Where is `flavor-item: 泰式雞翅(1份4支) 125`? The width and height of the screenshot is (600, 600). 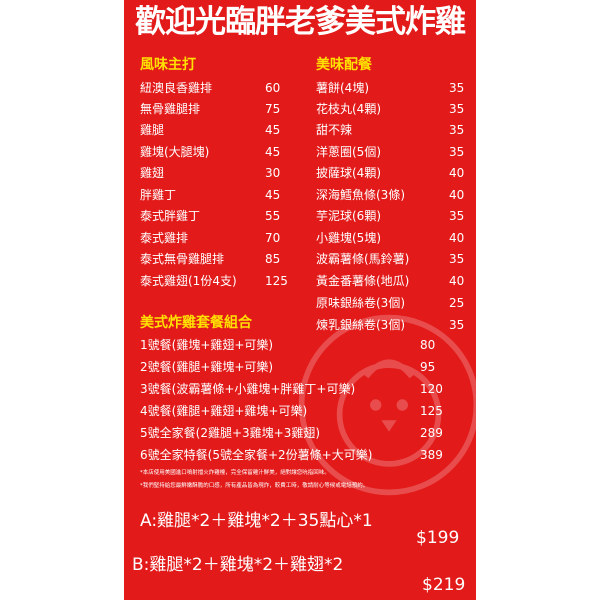
flavor-item: 泰式雞翅(1份4支) 125 is located at coordinates (214, 281).